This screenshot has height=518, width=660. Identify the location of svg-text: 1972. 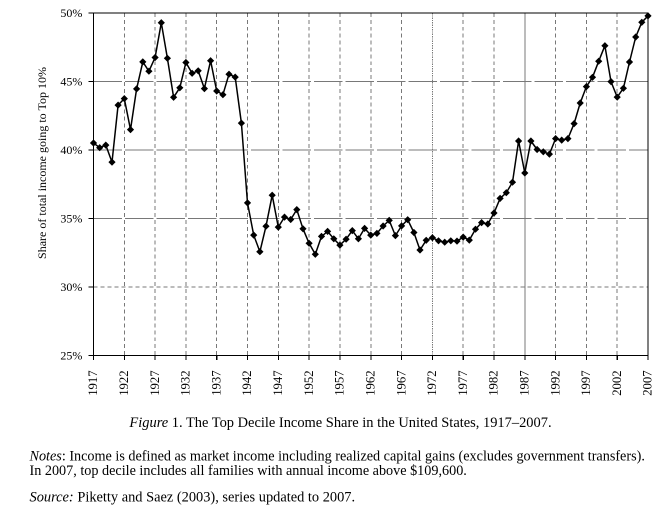
(432, 382).